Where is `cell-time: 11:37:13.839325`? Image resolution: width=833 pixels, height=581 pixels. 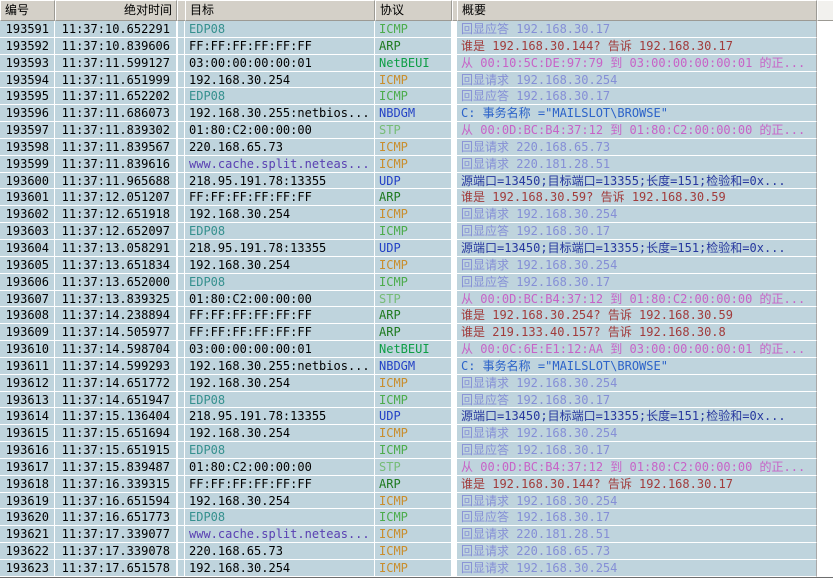
cell-time: 11:37:13.839325 is located at coordinates (116, 299).